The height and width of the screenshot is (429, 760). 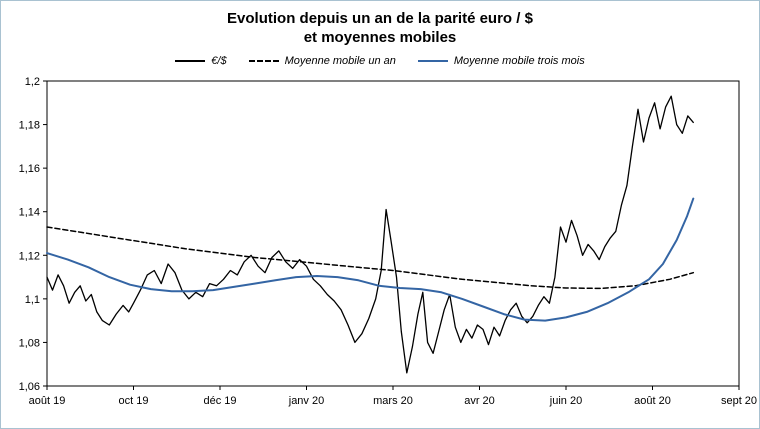 What do you see at coordinates (340, 60) in the screenshot?
I see `legend-label-1: Moyenne mobile un an` at bounding box center [340, 60].